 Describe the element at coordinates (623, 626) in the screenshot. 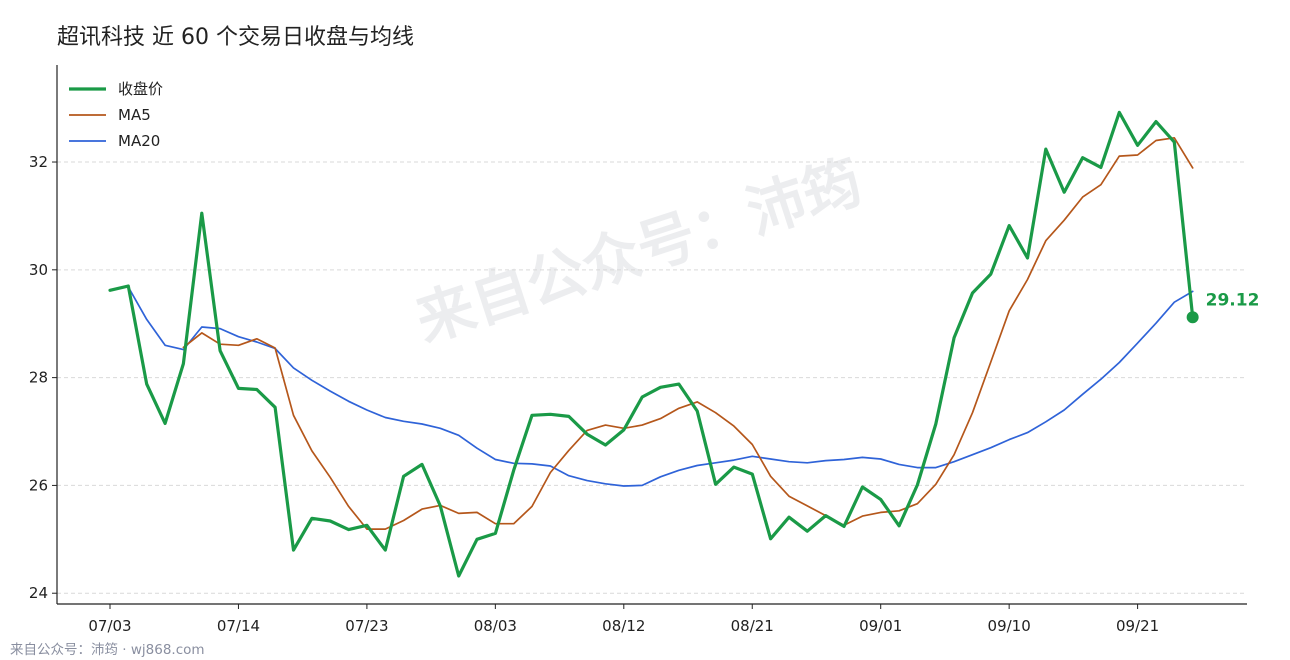

I see `x-tick-label: 08/12` at that location.